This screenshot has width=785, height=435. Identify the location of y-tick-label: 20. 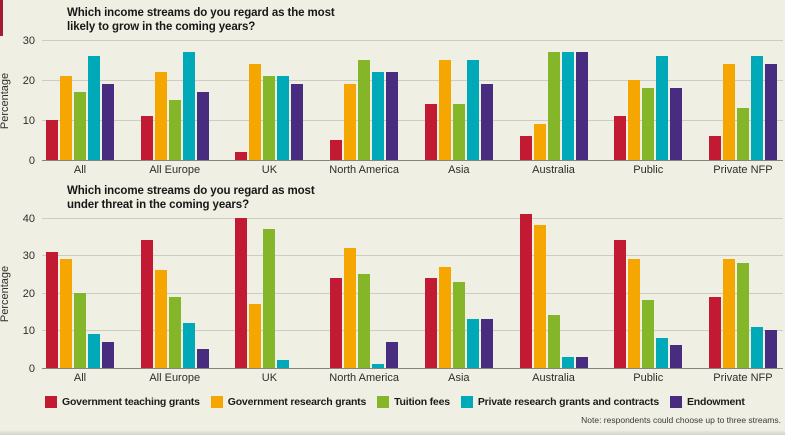
(28, 80).